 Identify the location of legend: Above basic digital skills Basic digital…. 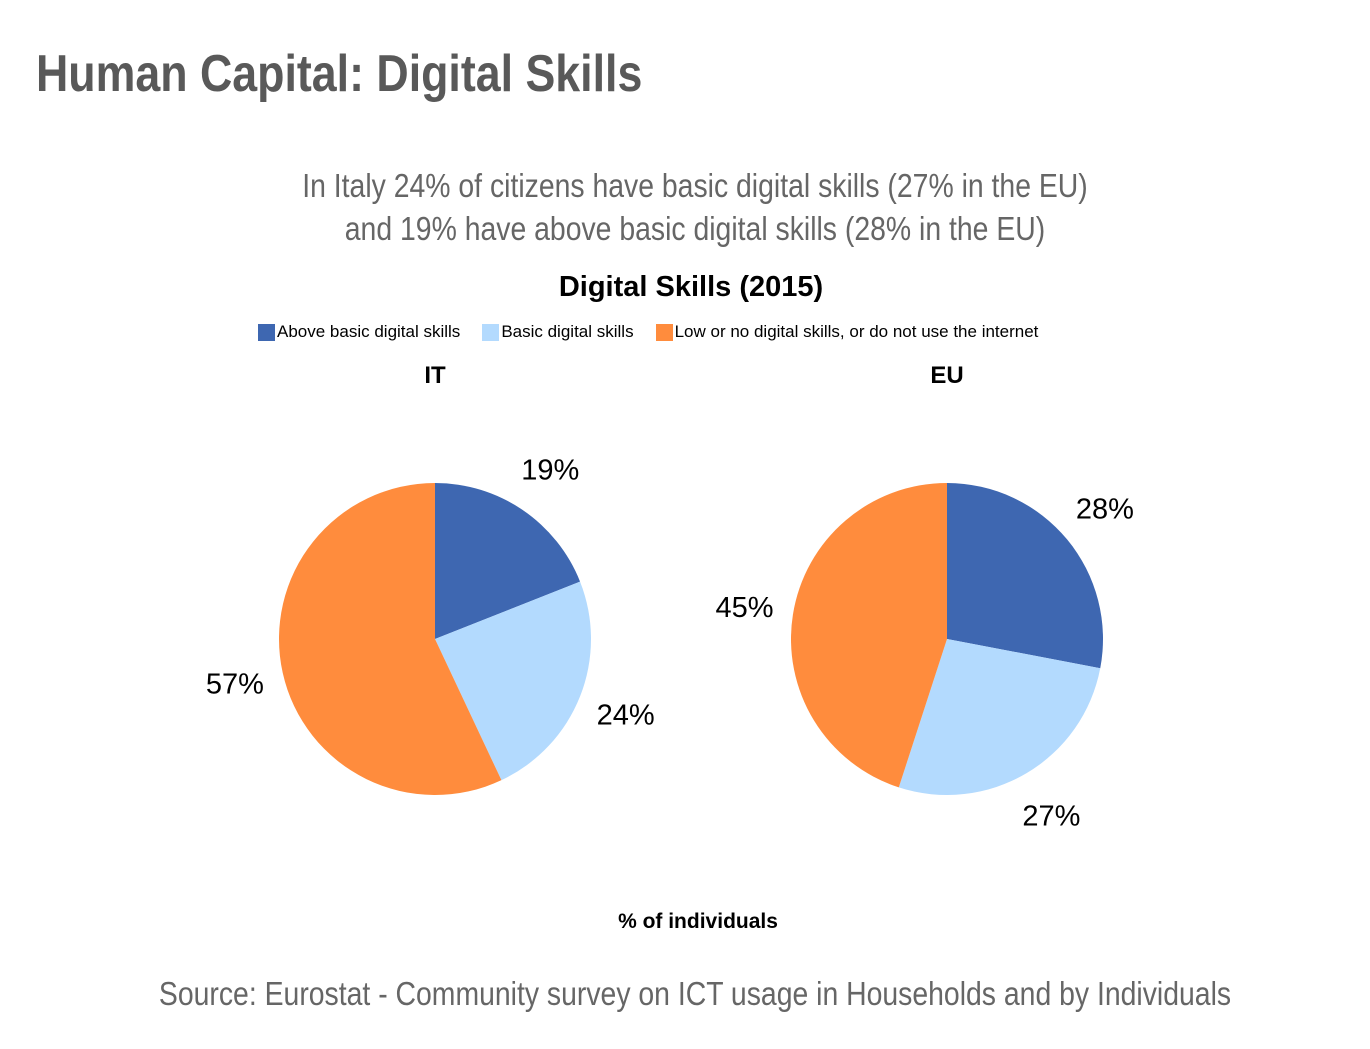
(648, 332).